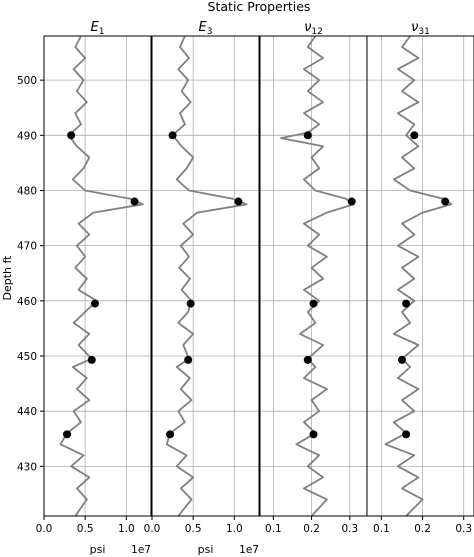 The height and width of the screenshot is (557, 474). What do you see at coordinates (27, 357) in the screenshot?
I see `y-tick-label: 450` at bounding box center [27, 357].